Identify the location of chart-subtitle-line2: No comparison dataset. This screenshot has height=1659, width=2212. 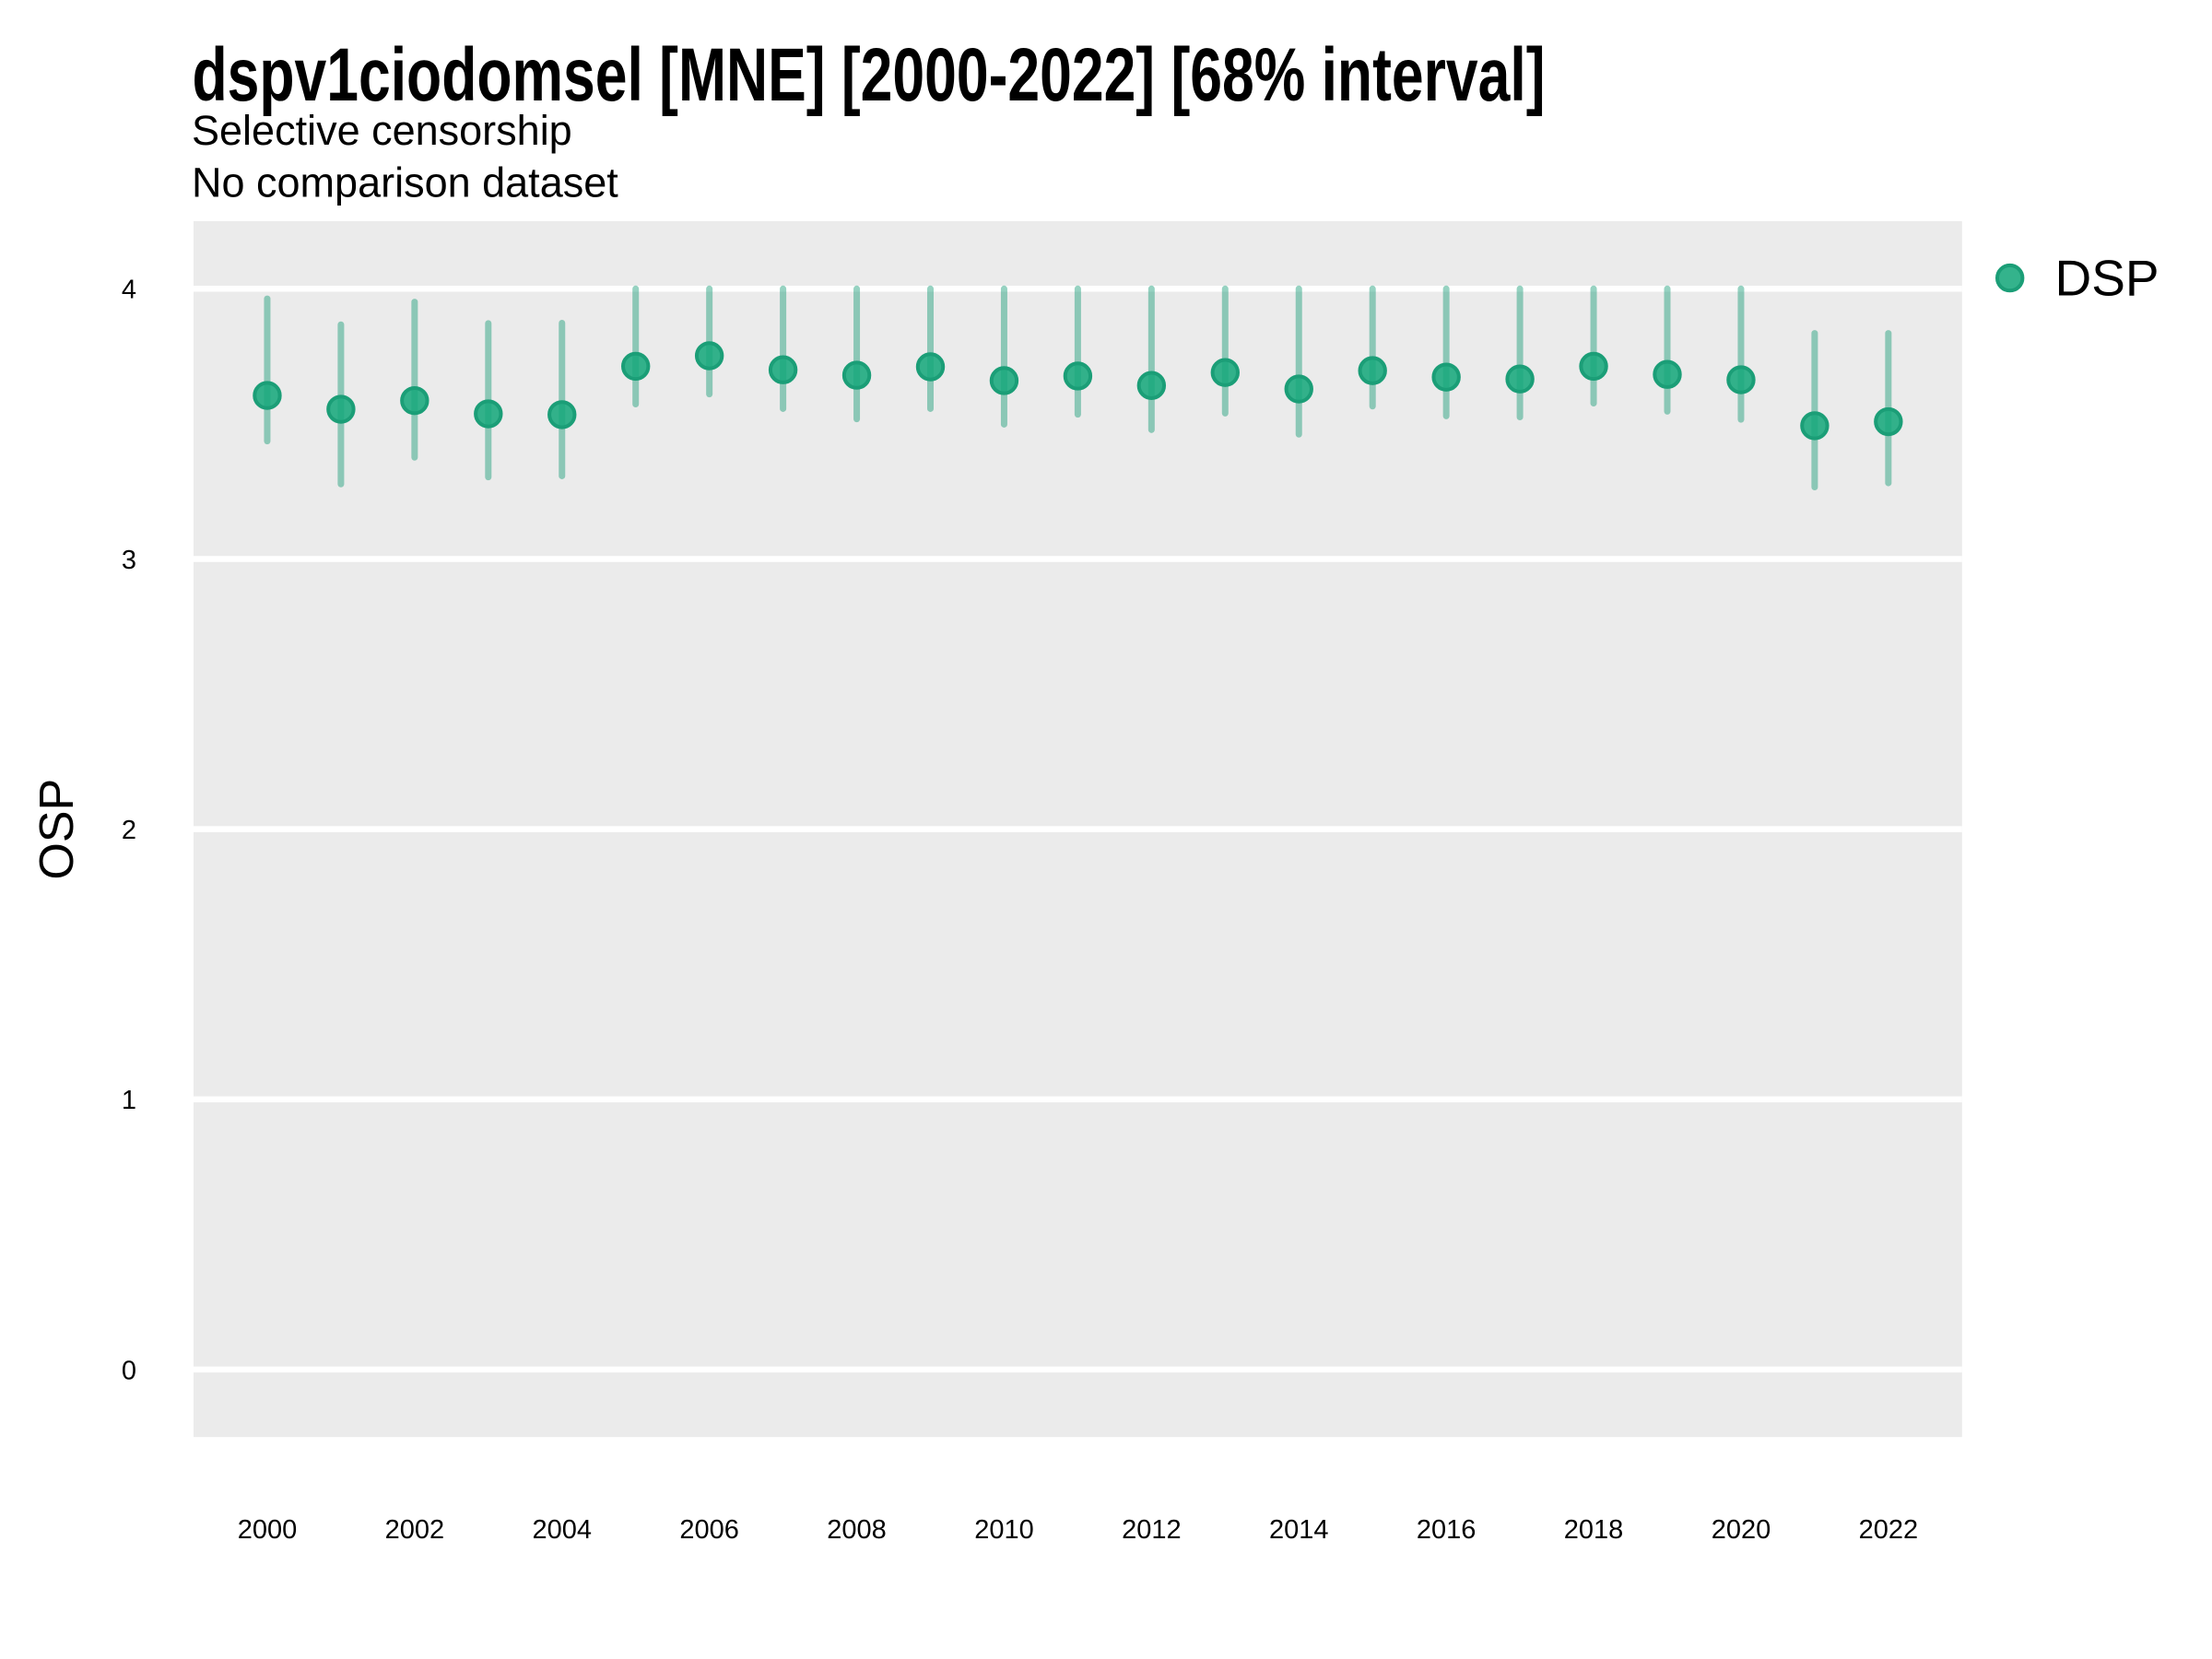
(405, 182).